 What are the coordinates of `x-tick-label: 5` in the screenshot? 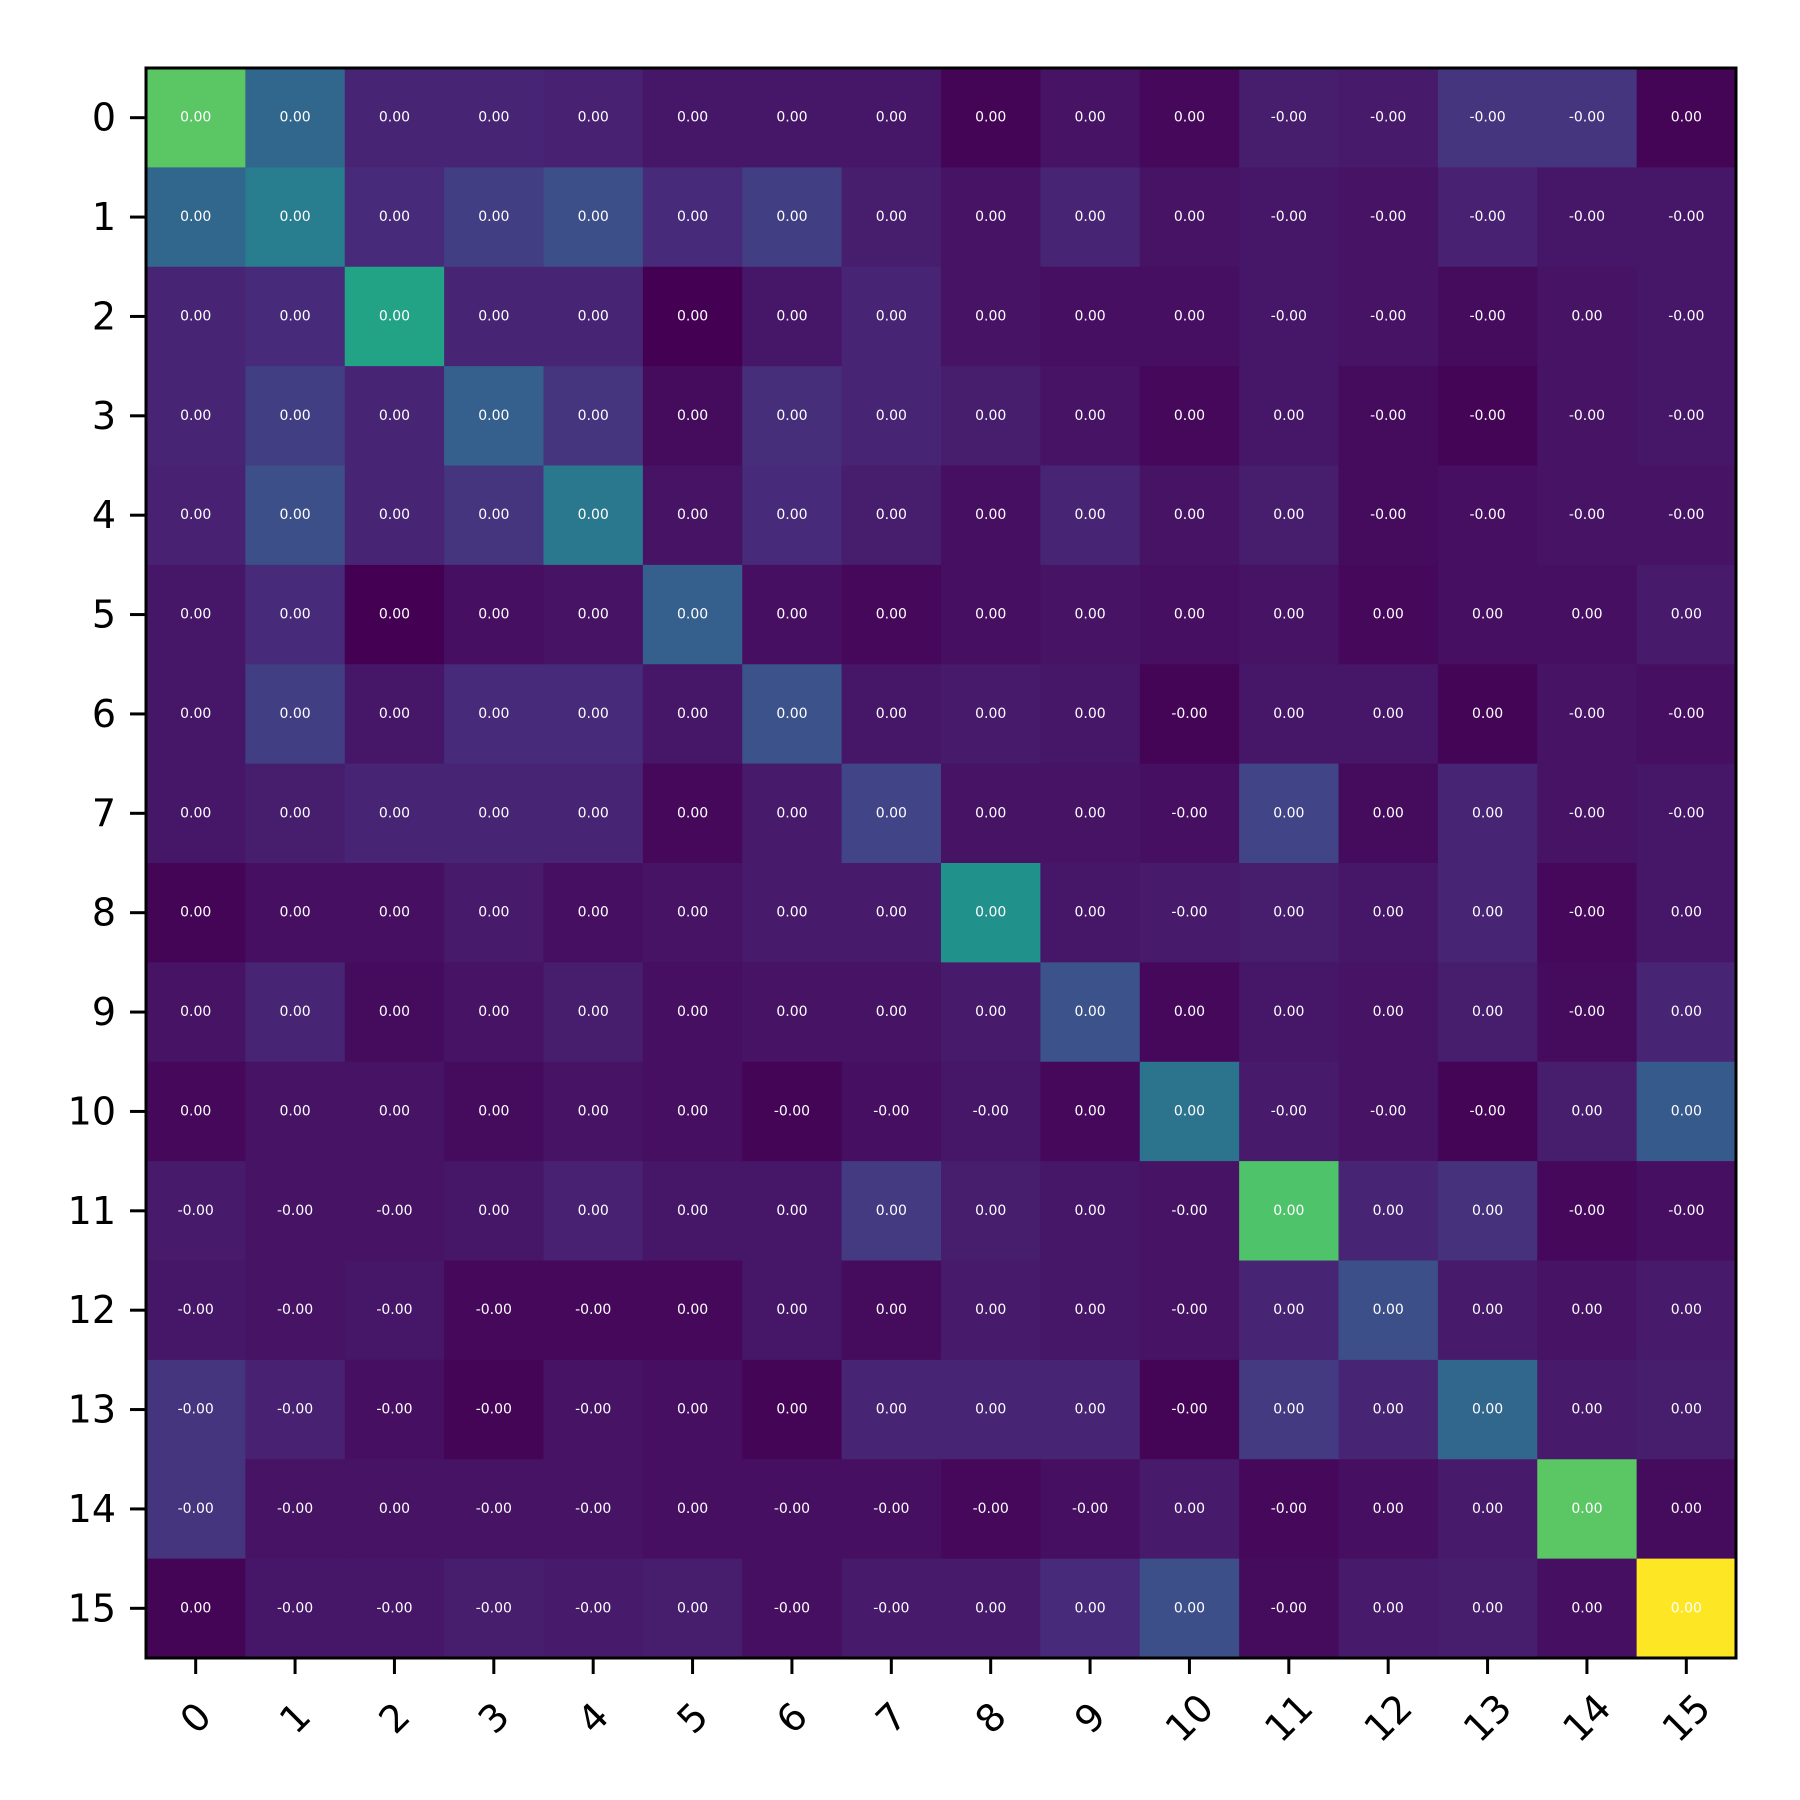 It's located at (692, 1718).